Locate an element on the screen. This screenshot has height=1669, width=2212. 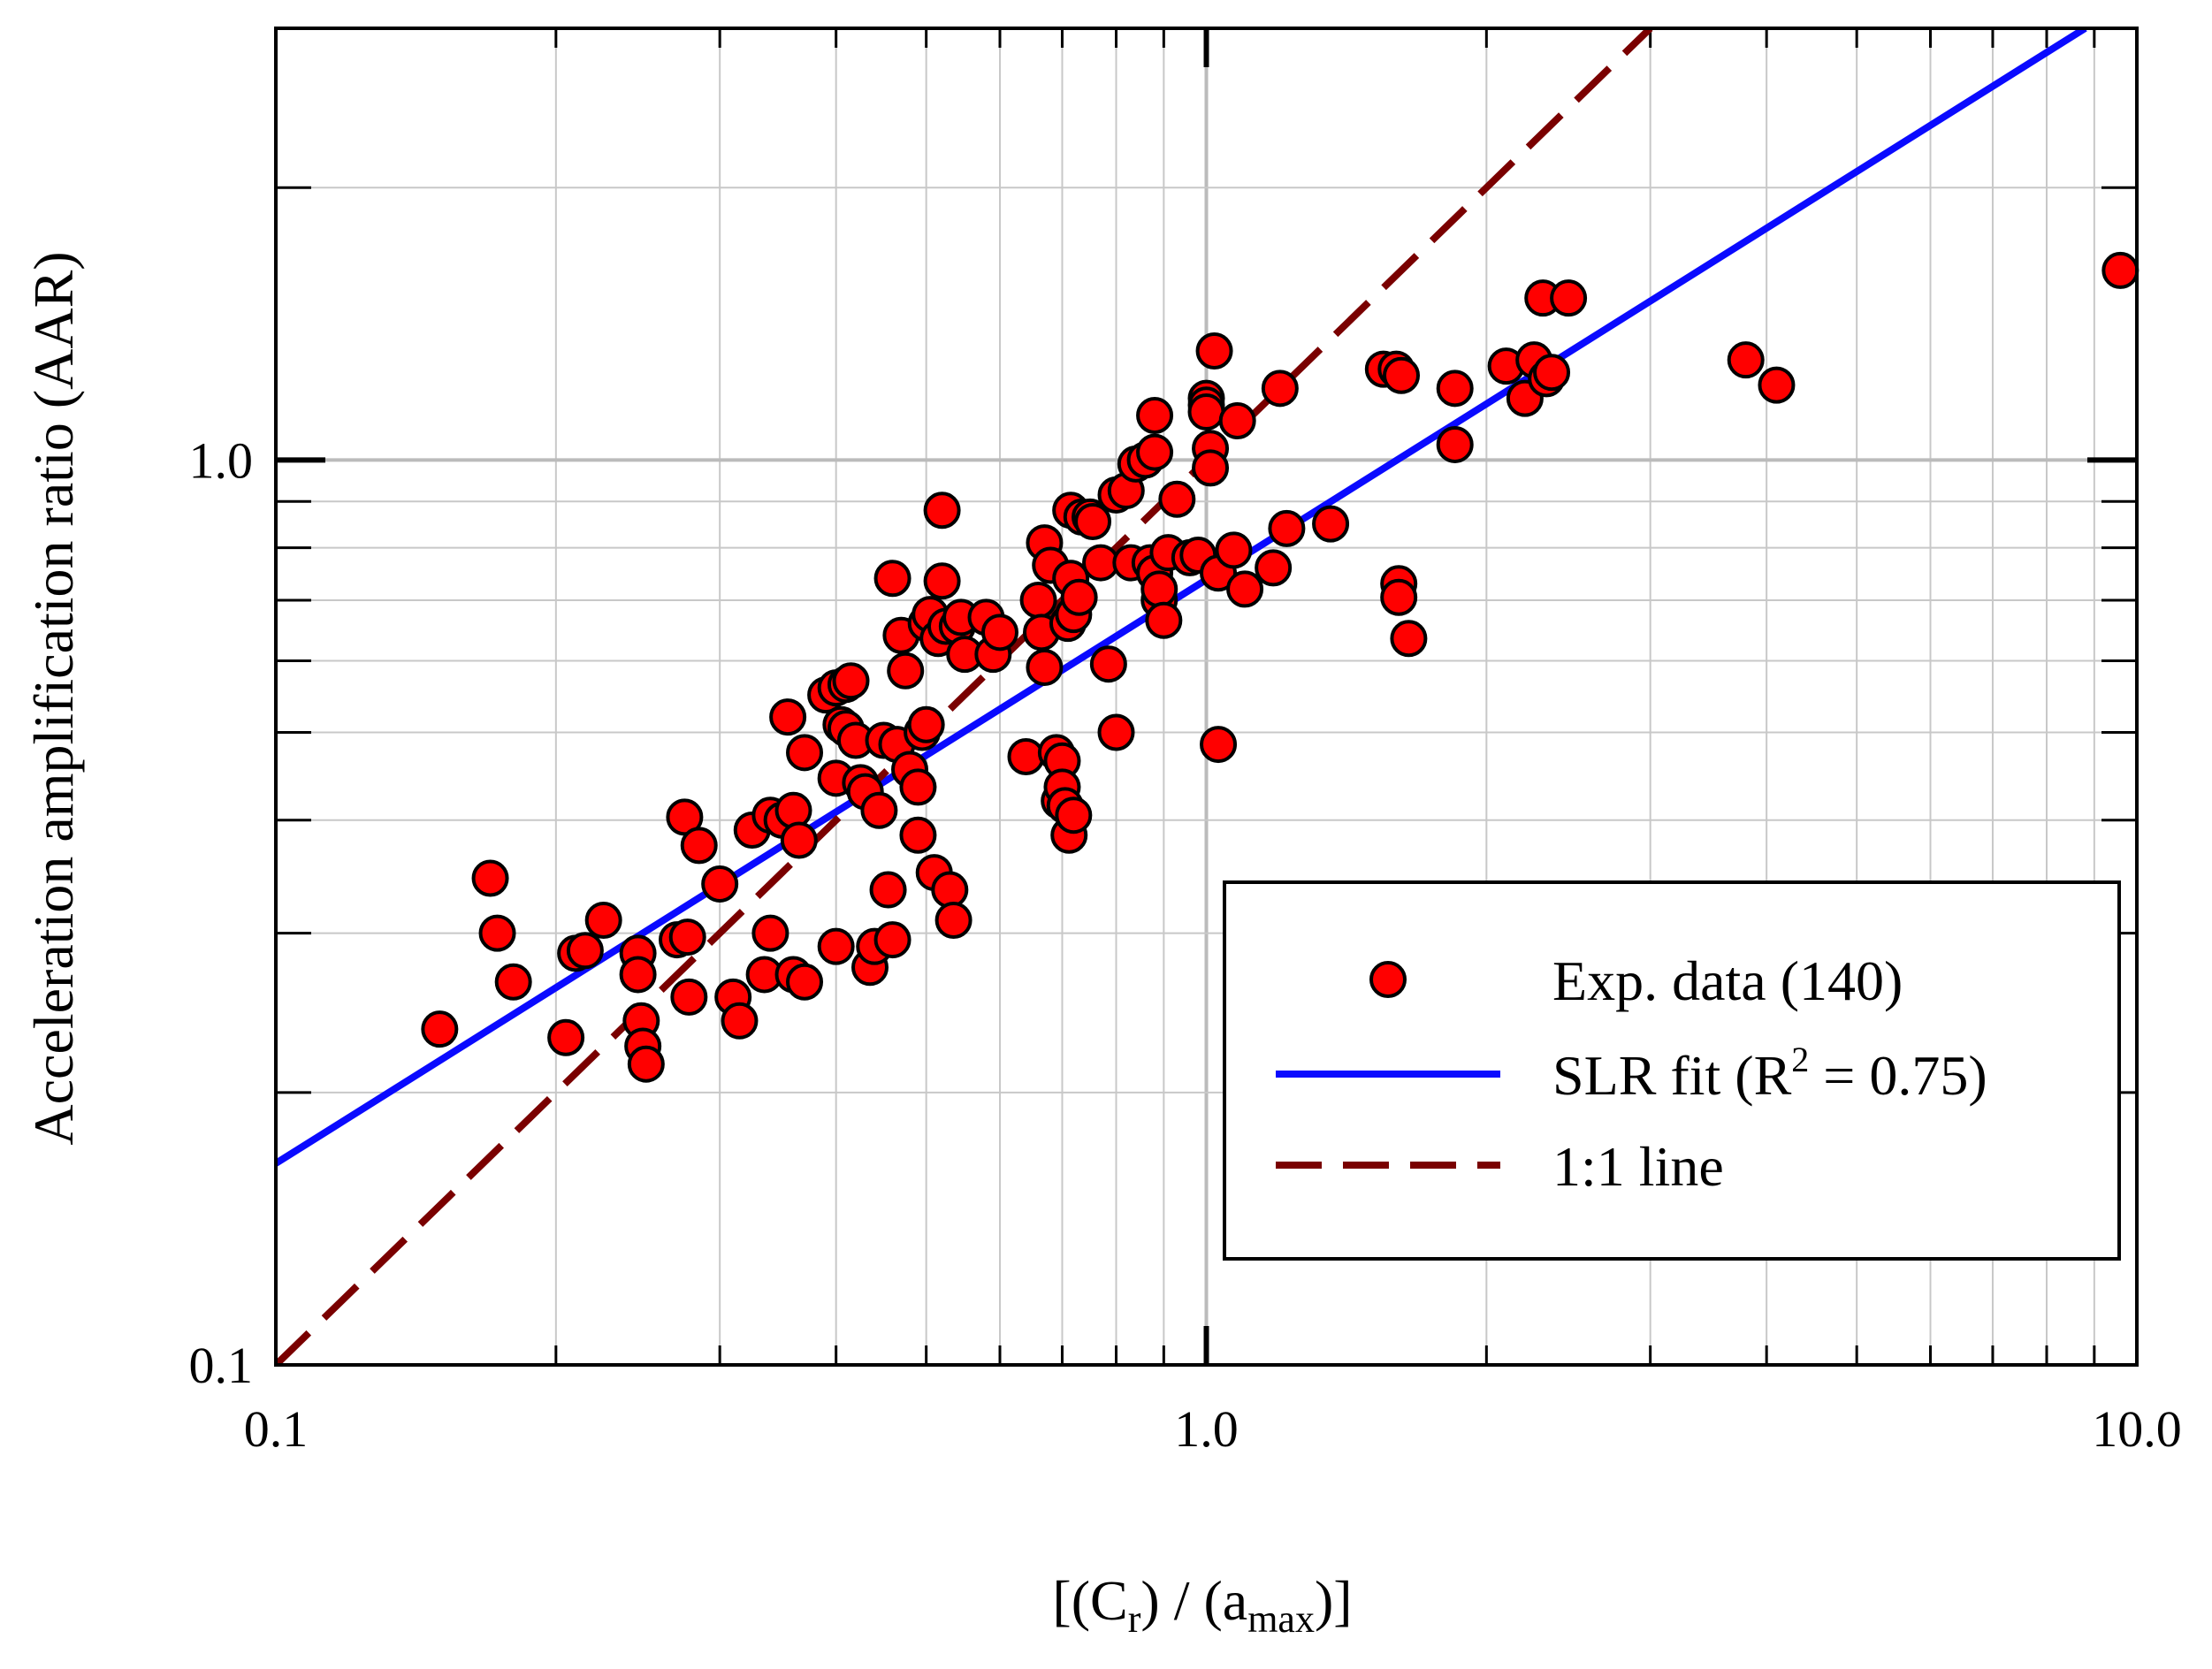
y-tick-label-0: 0.1 is located at coordinates (221, 1366).